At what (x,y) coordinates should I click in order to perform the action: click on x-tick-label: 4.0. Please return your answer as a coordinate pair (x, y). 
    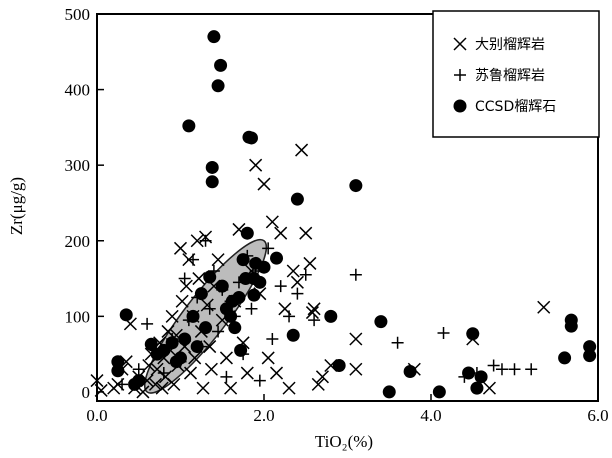
    Looking at the image, I should click on (430, 415).